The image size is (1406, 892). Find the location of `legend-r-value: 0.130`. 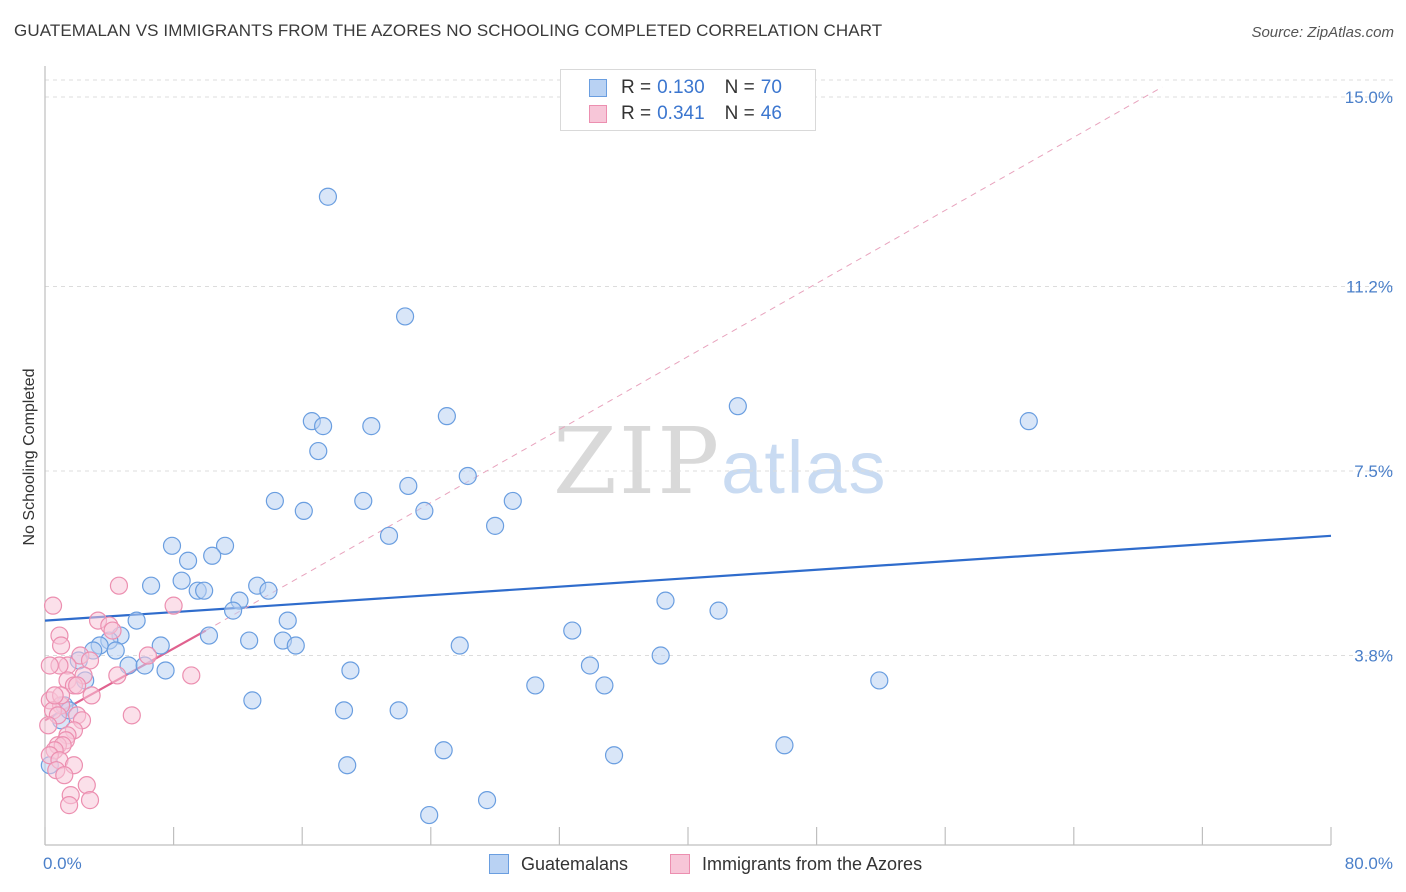

legend-r-value: 0.130 is located at coordinates (681, 87).